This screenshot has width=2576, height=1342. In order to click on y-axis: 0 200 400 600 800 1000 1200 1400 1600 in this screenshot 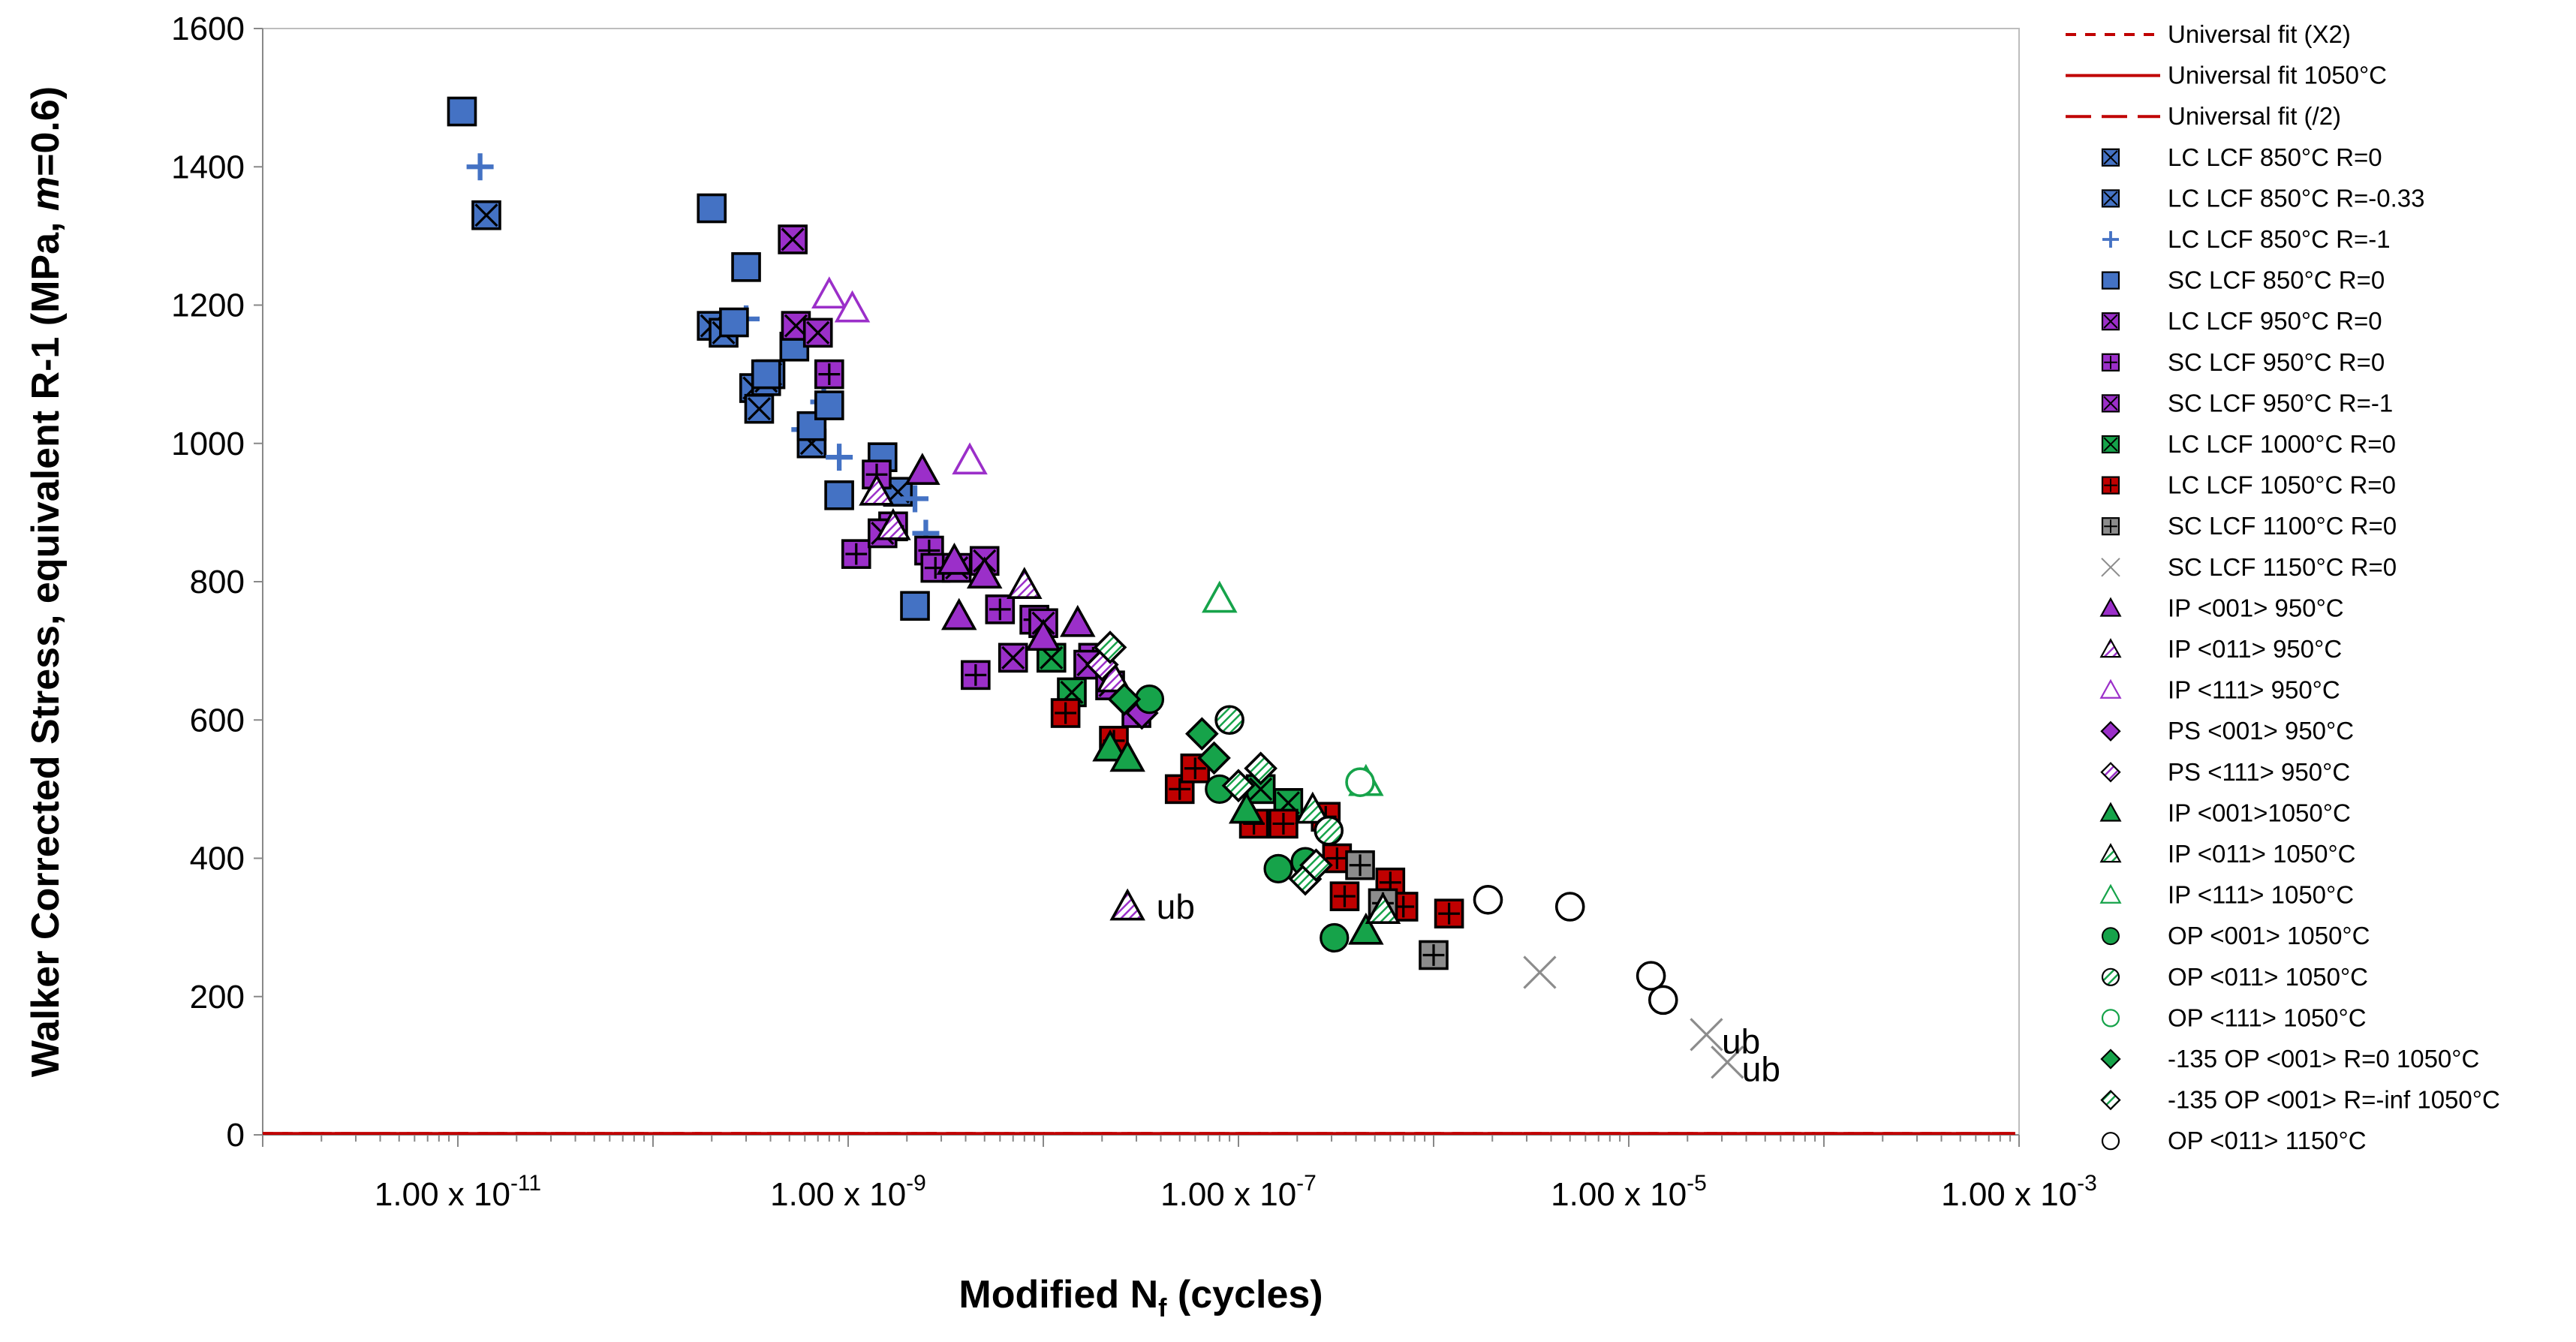, I will do `click(217, 582)`.